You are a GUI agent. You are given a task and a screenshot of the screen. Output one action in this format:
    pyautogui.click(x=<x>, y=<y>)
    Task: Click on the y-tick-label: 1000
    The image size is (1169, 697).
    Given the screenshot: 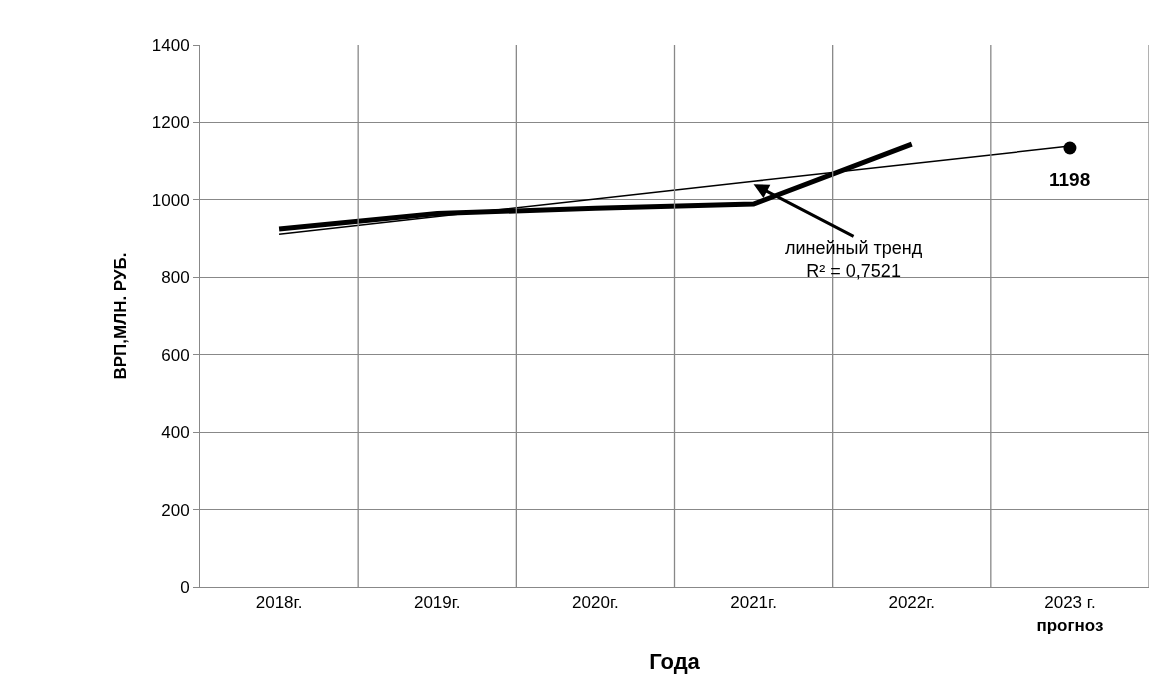 What is the action you would take?
    pyautogui.click(x=170, y=200)
    